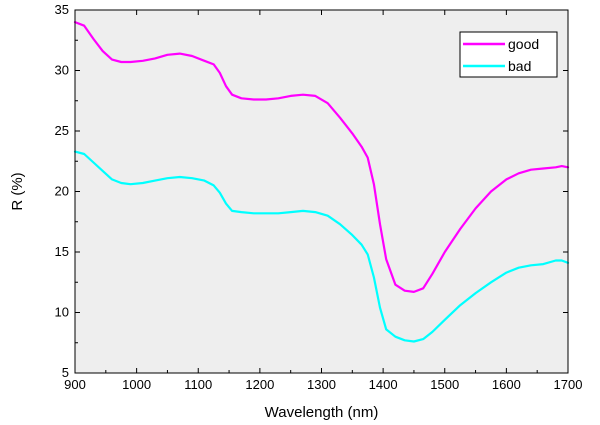 This screenshot has height=425, width=600. I want to click on x-tick-label: 1300, so click(321, 384).